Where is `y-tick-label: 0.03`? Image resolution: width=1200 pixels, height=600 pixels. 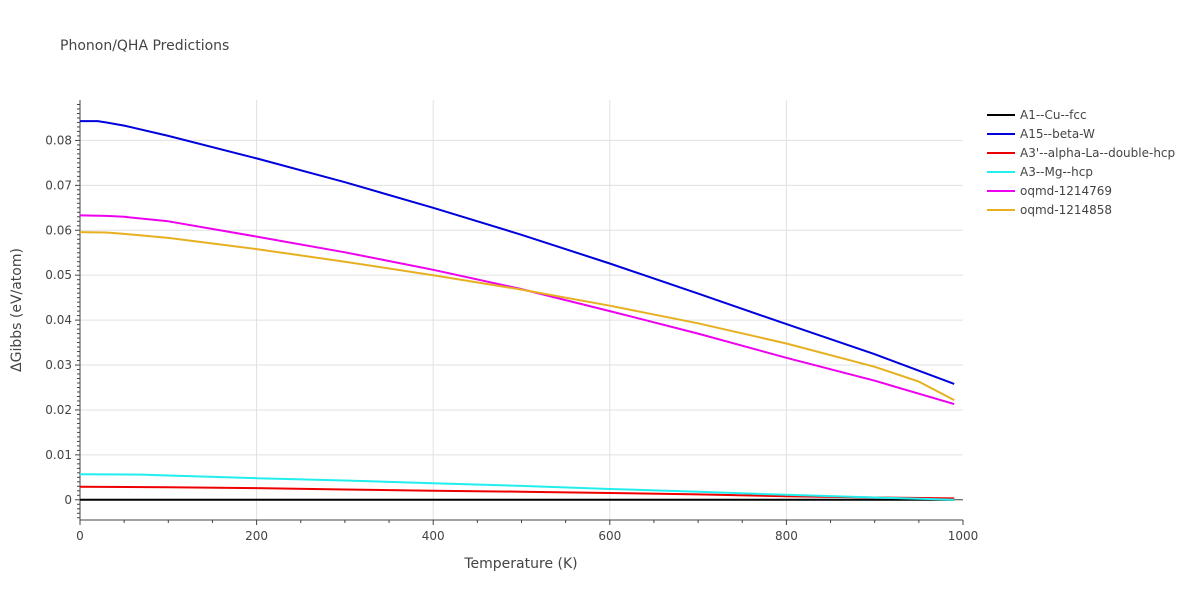 y-tick-label: 0.03 is located at coordinates (58, 365).